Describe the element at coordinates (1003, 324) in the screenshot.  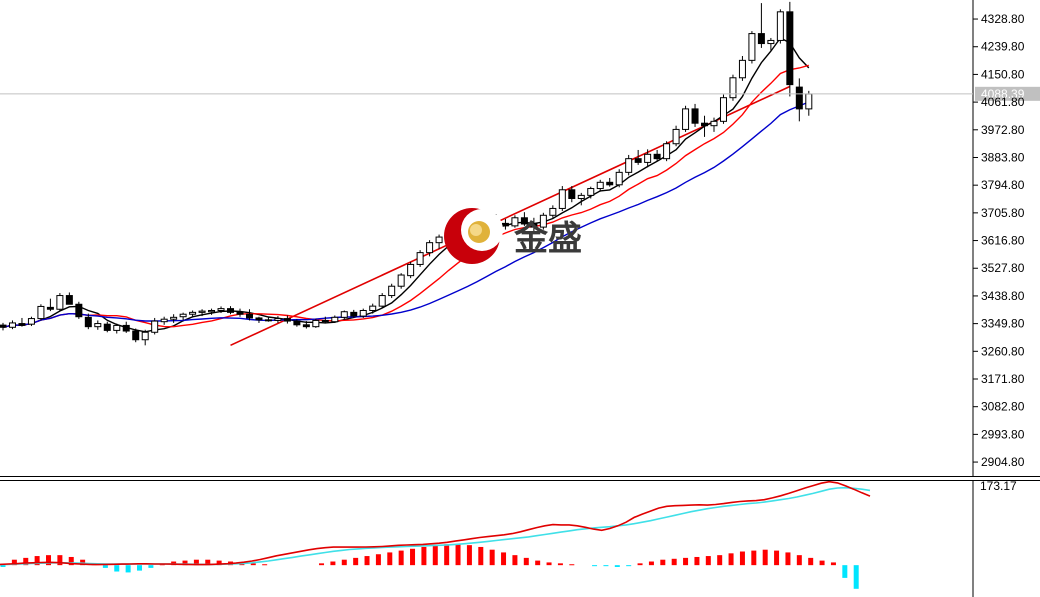
I see `price-axis-tick-label: 3349.80` at that location.